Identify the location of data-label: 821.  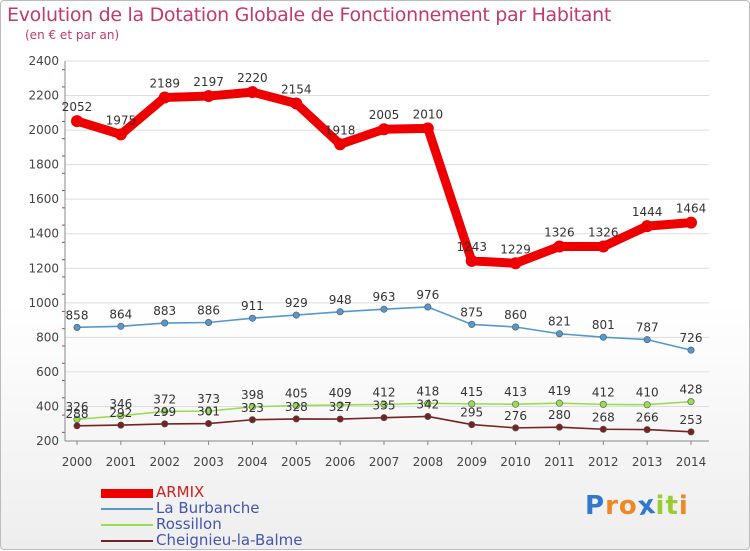
(559, 322).